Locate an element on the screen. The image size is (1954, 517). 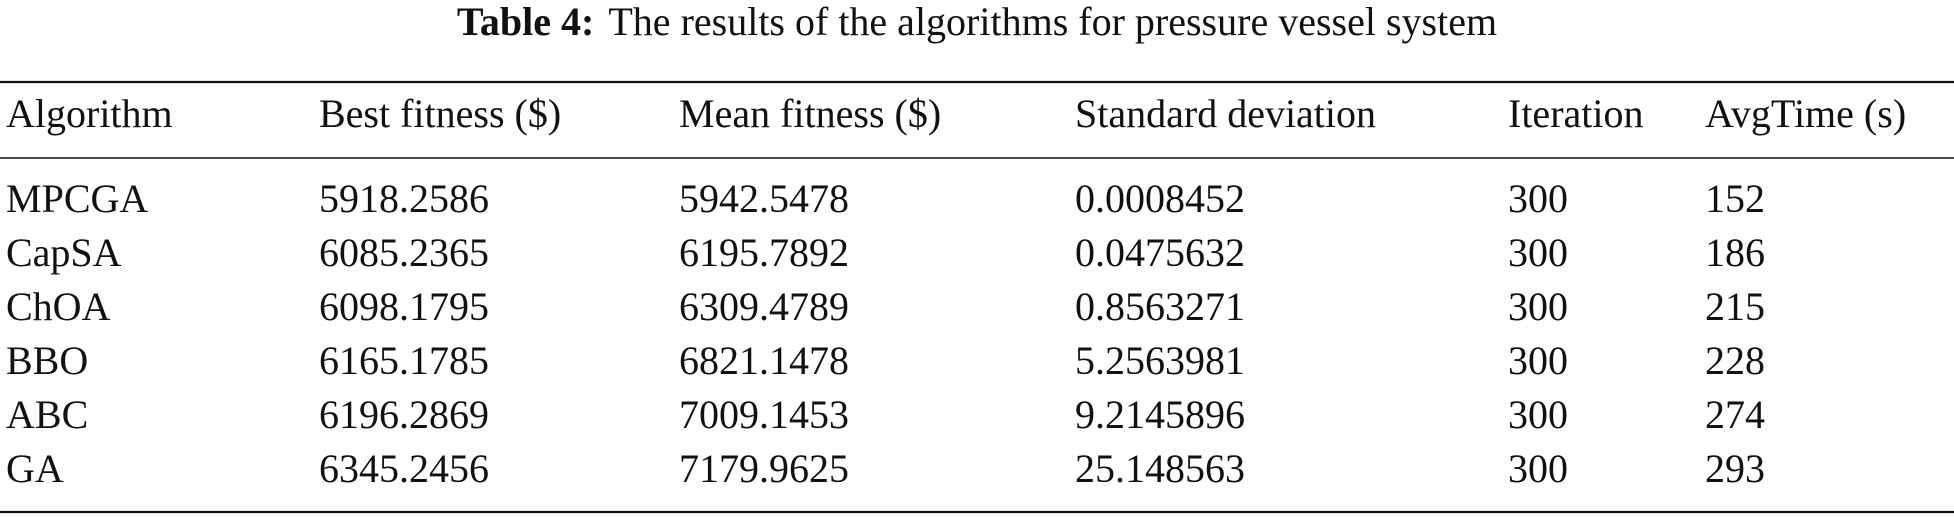
table-cell: ABC is located at coordinates (47, 414).